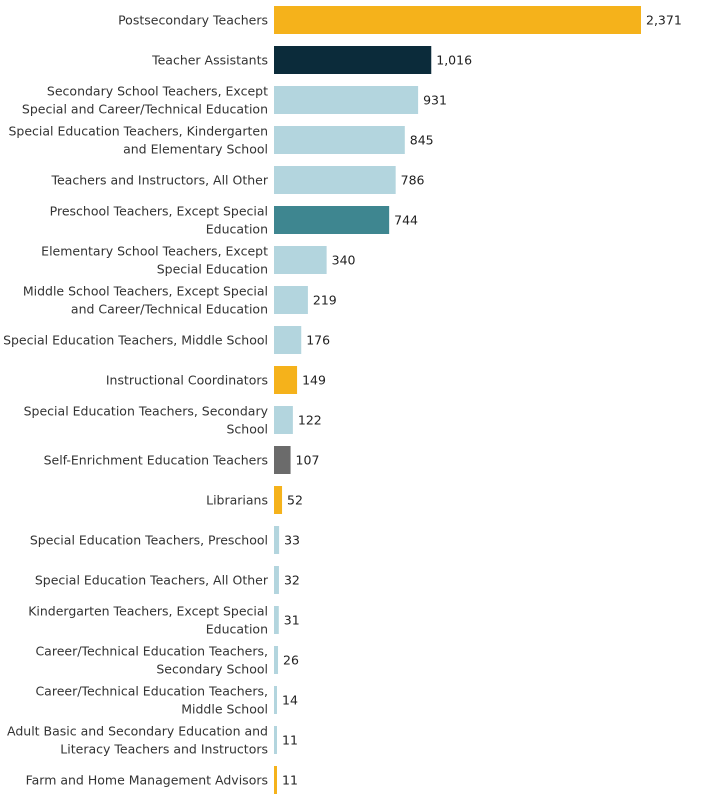 Image resolution: width=713 pixels, height=800 pixels. Describe the element at coordinates (193, 20) in the screenshot. I see `category-label-0-line-0: Postsecondary Teachers` at that location.